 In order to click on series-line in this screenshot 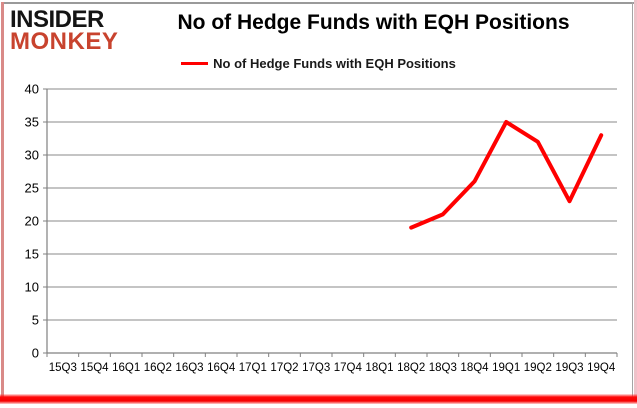, I will do `click(506, 175)`.